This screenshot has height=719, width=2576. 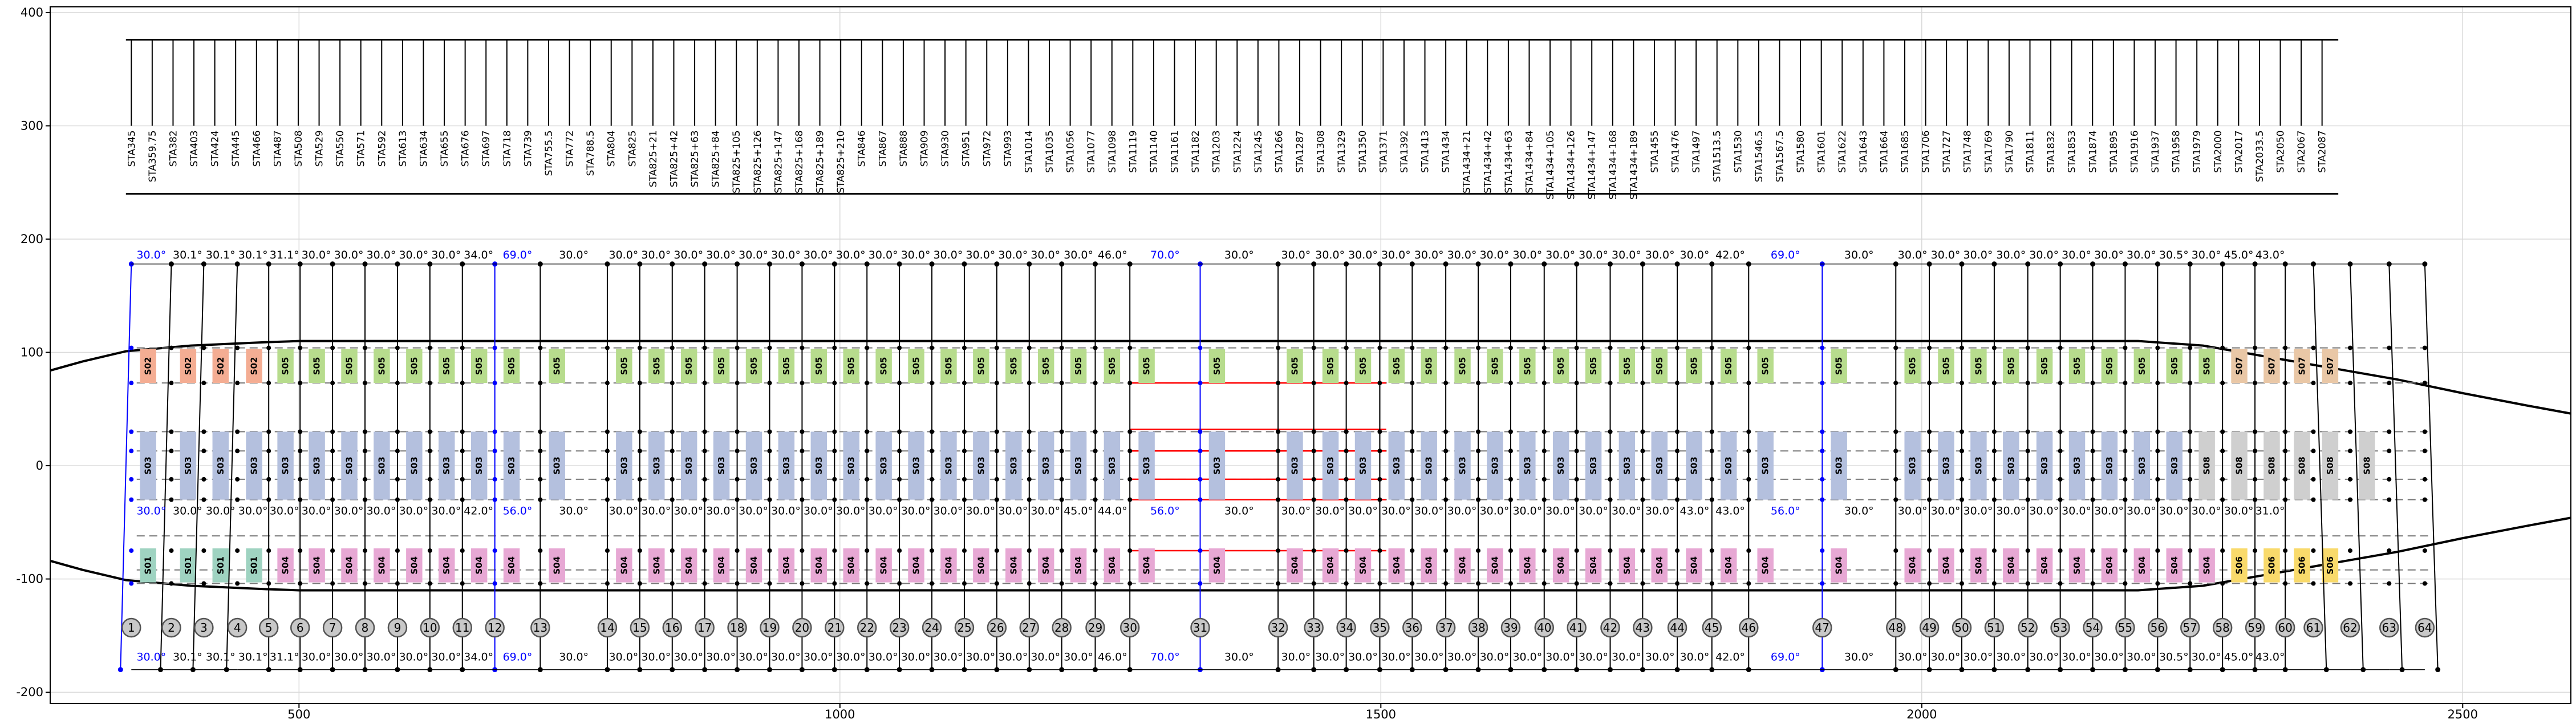 I want to click on station-label: STA592, so click(x=382, y=148).